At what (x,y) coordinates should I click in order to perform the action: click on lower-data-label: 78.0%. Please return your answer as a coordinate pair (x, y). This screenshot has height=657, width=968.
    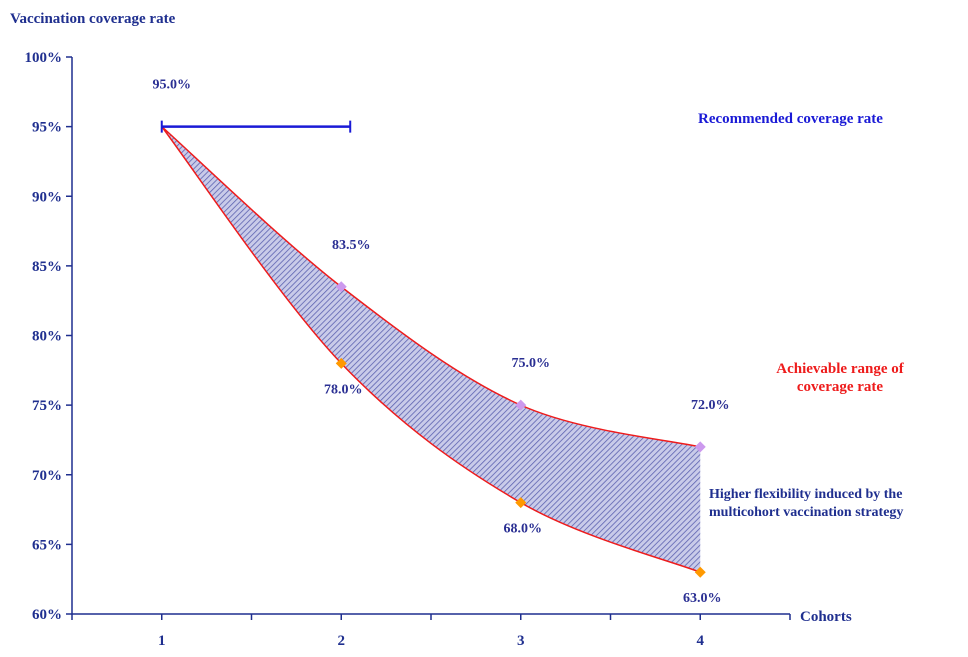
    Looking at the image, I should click on (343, 389).